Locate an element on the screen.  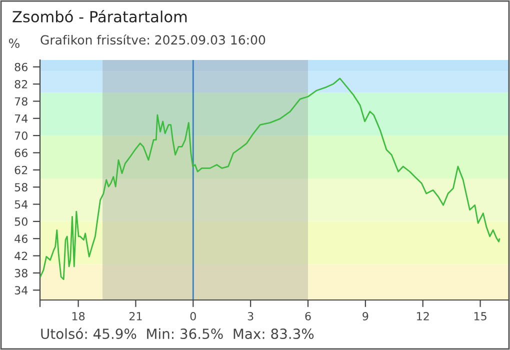
y-tick-label: 46 is located at coordinates (21, 238).